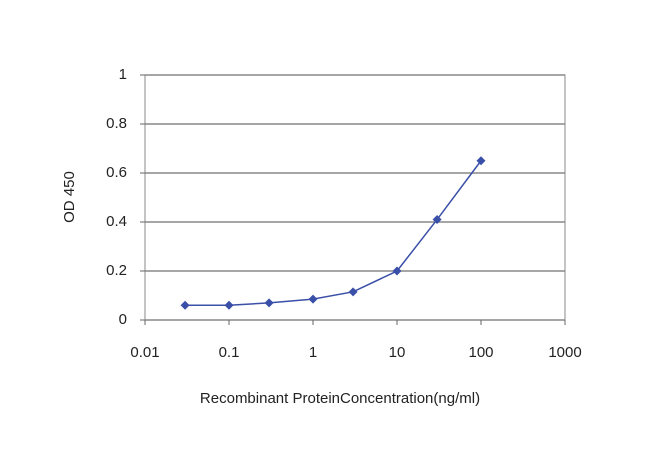 Image resolution: width=650 pixels, height=466 pixels. What do you see at coordinates (116, 172) in the screenshot?
I see `y-tick-label: 0.6` at bounding box center [116, 172].